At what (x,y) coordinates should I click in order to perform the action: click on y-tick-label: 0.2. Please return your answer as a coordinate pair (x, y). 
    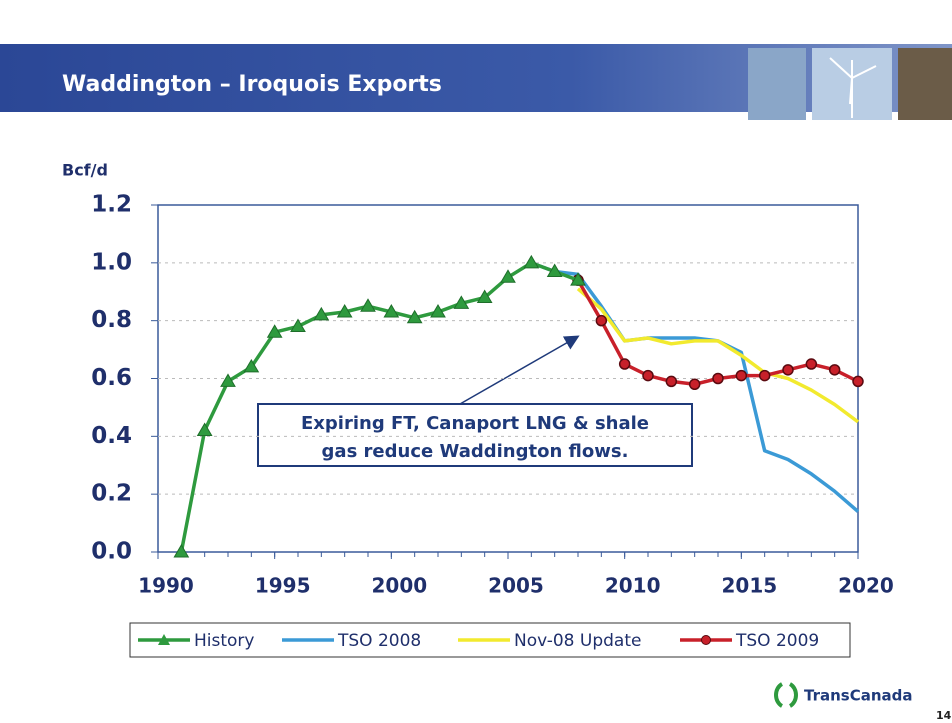
    Looking at the image, I should click on (111, 494).